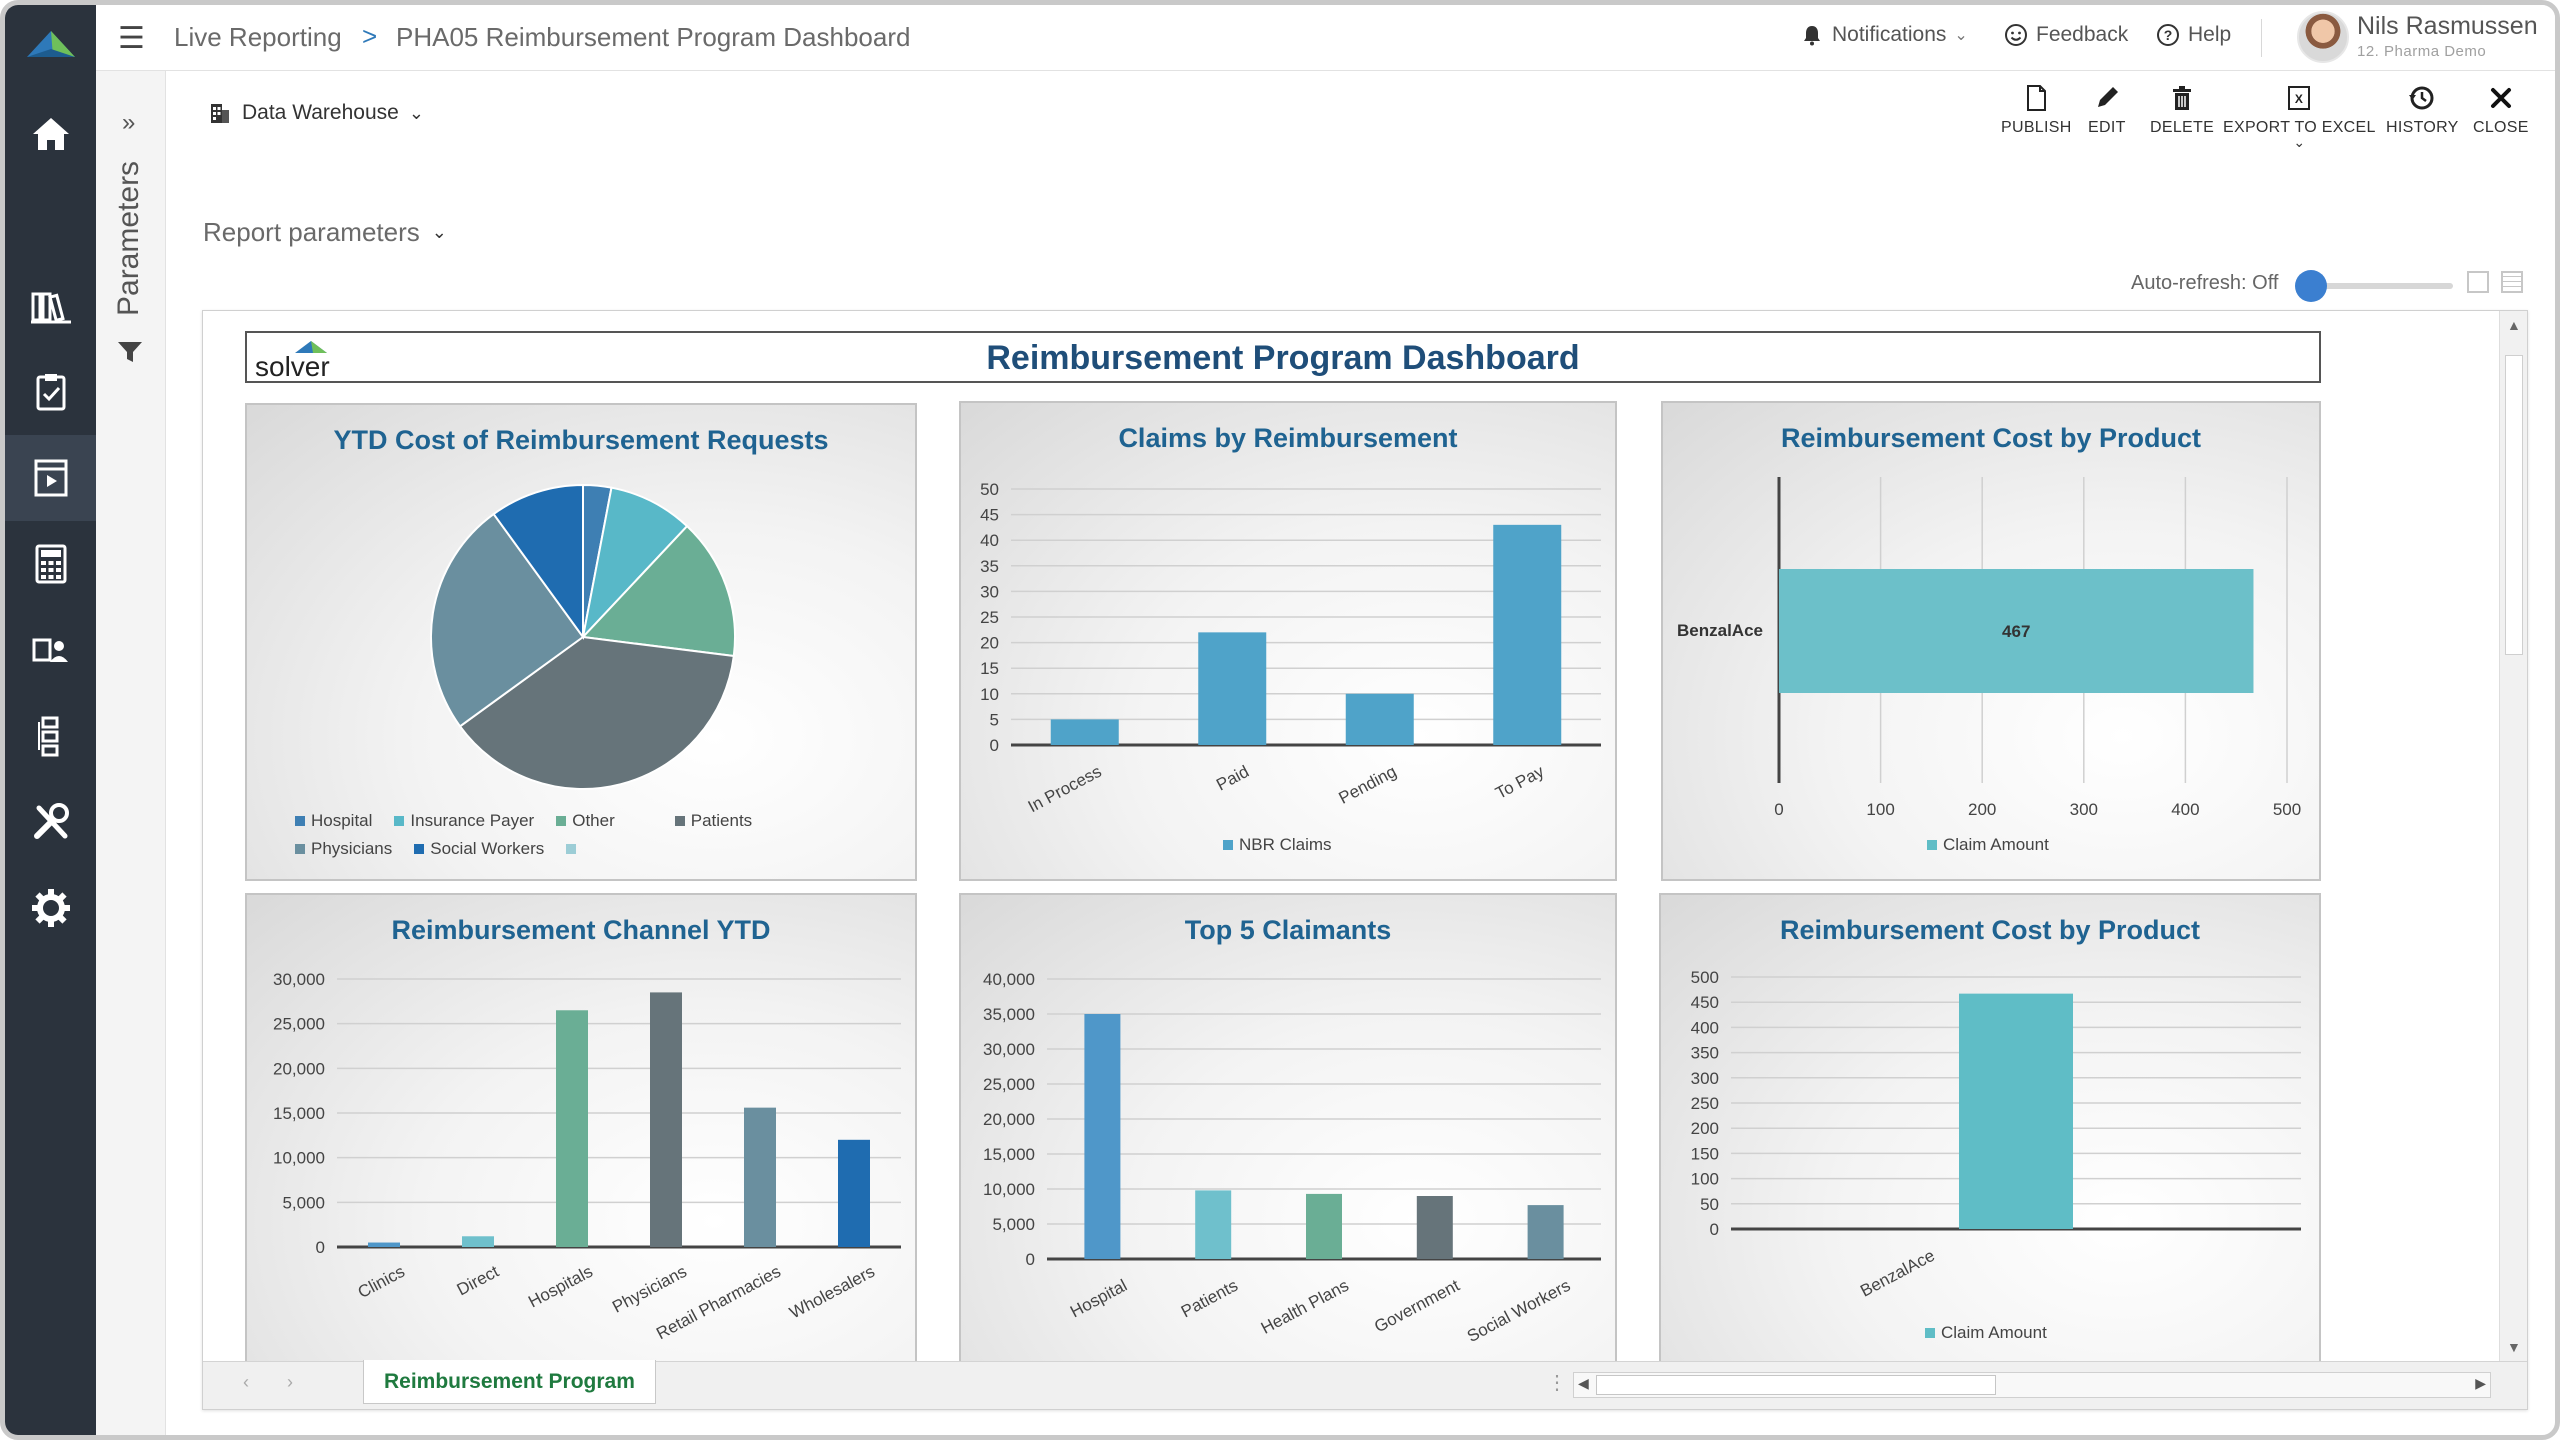 This screenshot has width=2560, height=1440. Describe the element at coordinates (316, 113) in the screenshot. I see `data-source-dropdown: Data Warehouse ⌄` at that location.